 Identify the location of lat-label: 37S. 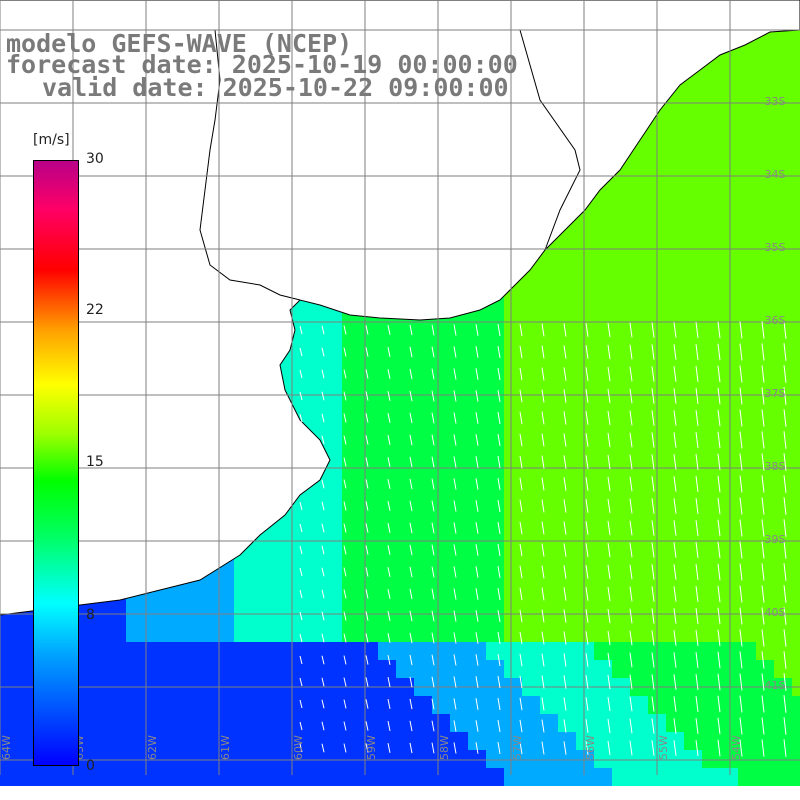
(775, 393).